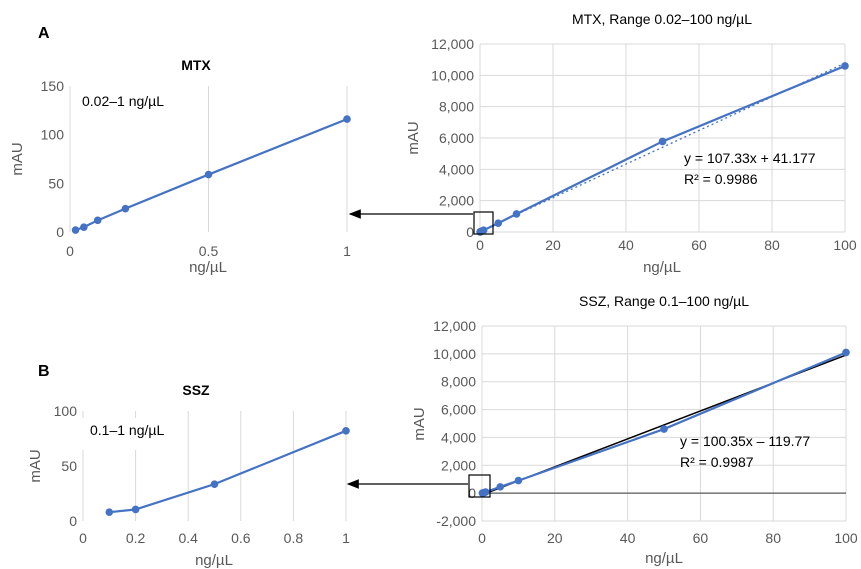 The height and width of the screenshot is (569, 861). Describe the element at coordinates (196, 65) in the screenshot. I see `chart-title: MTX` at that location.